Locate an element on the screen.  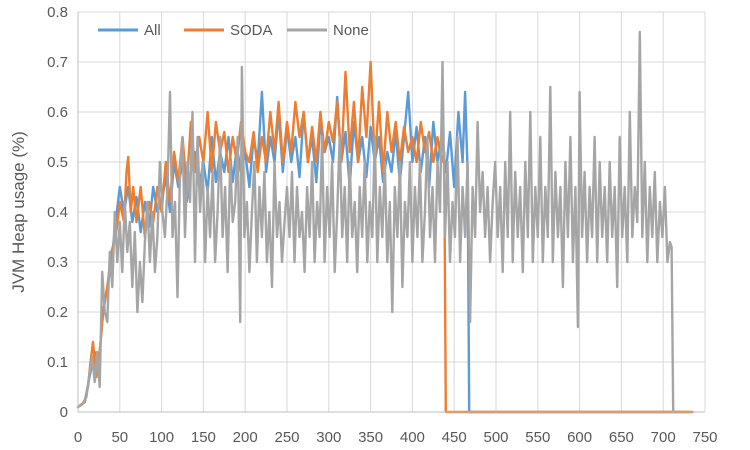
x-tick-label: 750 is located at coordinates (704, 437).